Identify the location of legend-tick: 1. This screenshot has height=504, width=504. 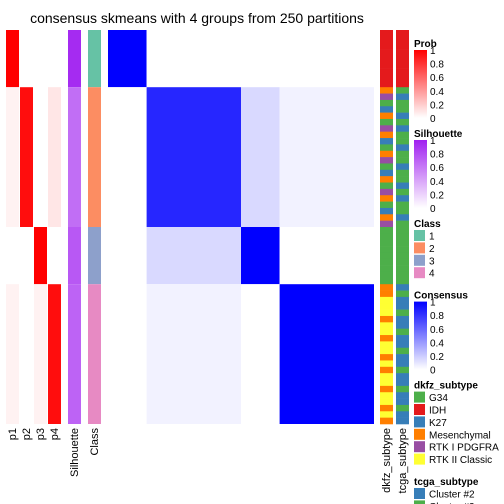
(433, 303).